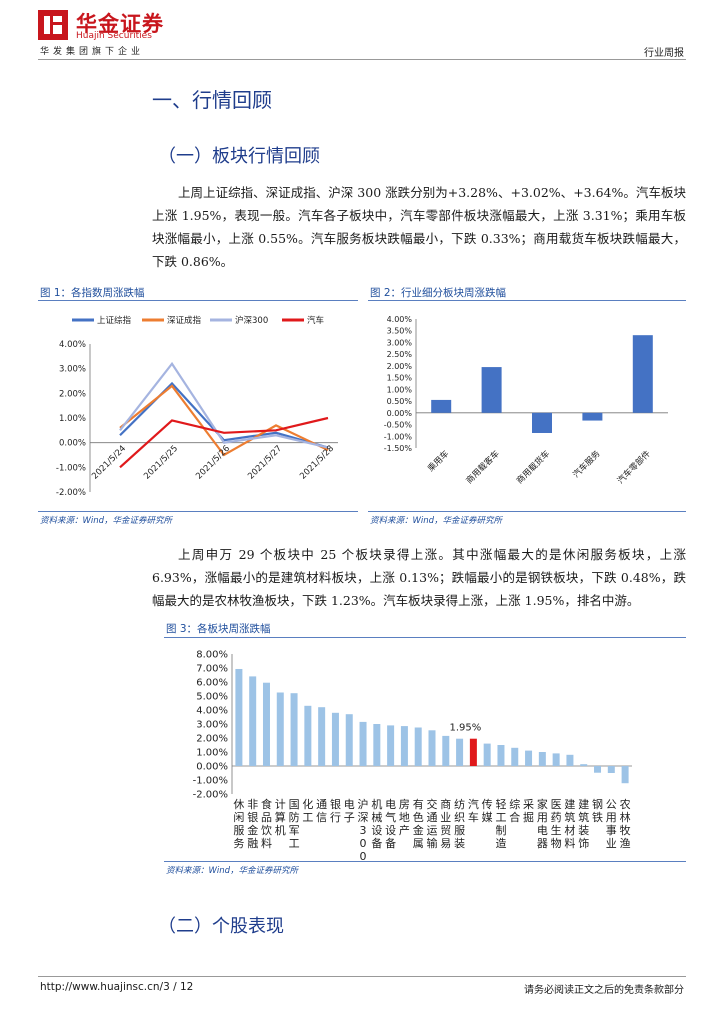  Describe the element at coordinates (221, 926) in the screenshot. I see `subsection-title-stocks: （二）个股表现` at that location.